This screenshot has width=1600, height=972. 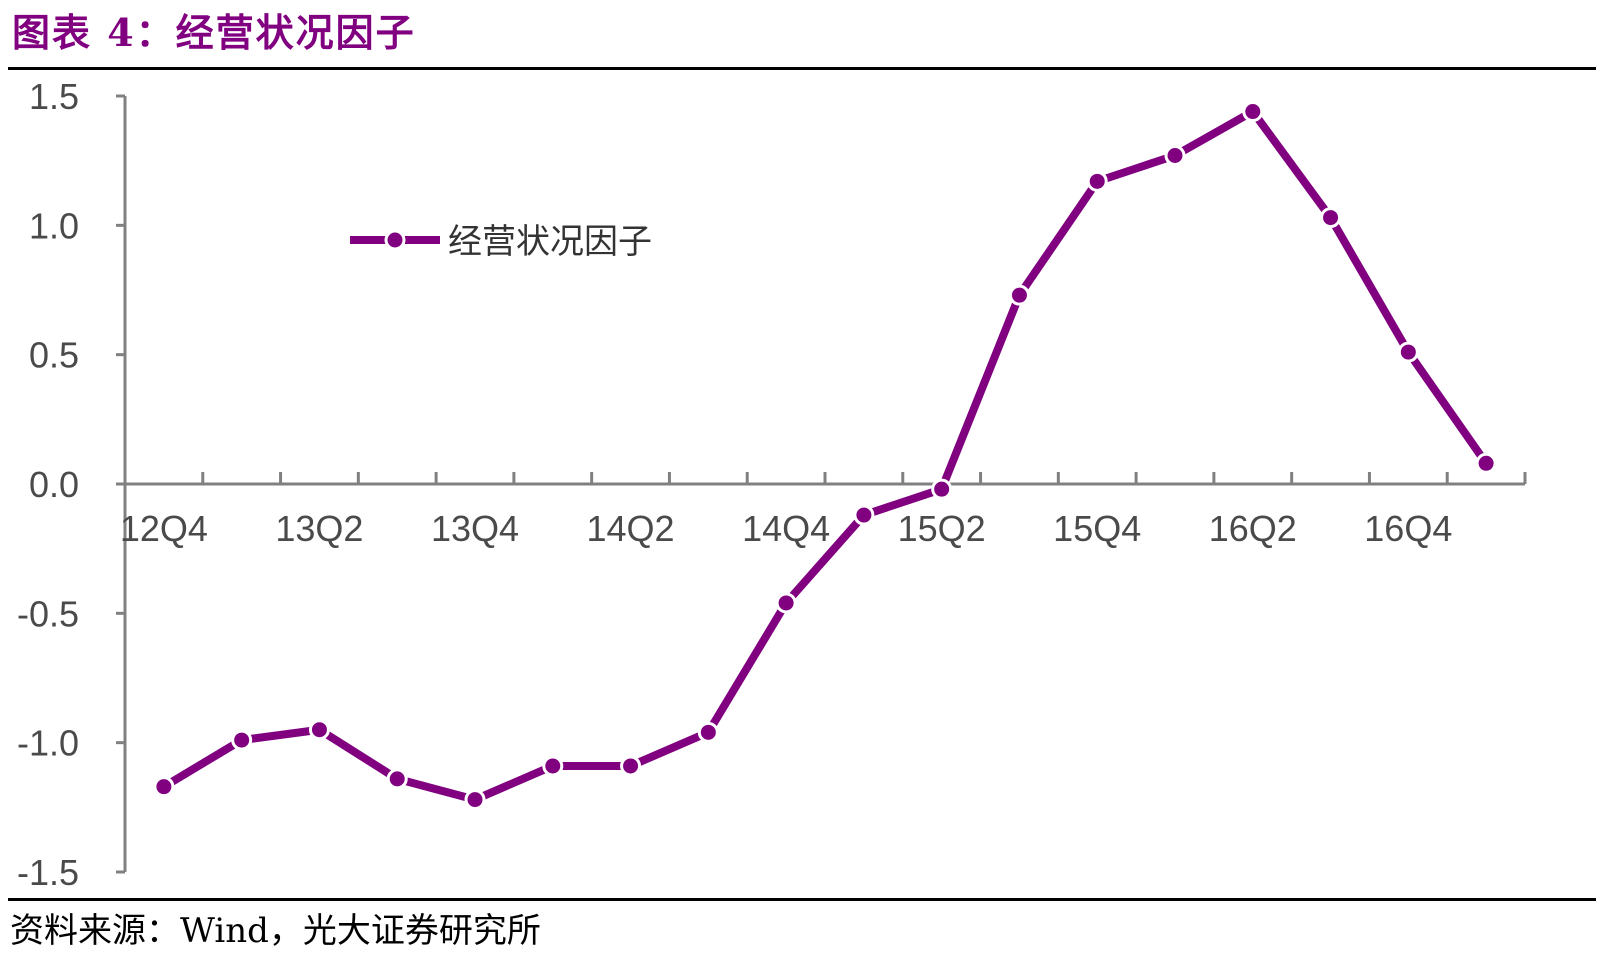 I want to click on x-tick-label: 13Q4, so click(x=475, y=528).